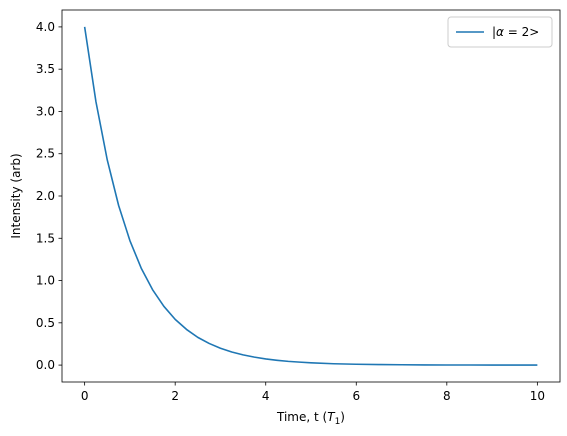 This screenshot has width=567, height=436. What do you see at coordinates (45, 365) in the screenshot?
I see `y-tick-label: 0.0` at bounding box center [45, 365].